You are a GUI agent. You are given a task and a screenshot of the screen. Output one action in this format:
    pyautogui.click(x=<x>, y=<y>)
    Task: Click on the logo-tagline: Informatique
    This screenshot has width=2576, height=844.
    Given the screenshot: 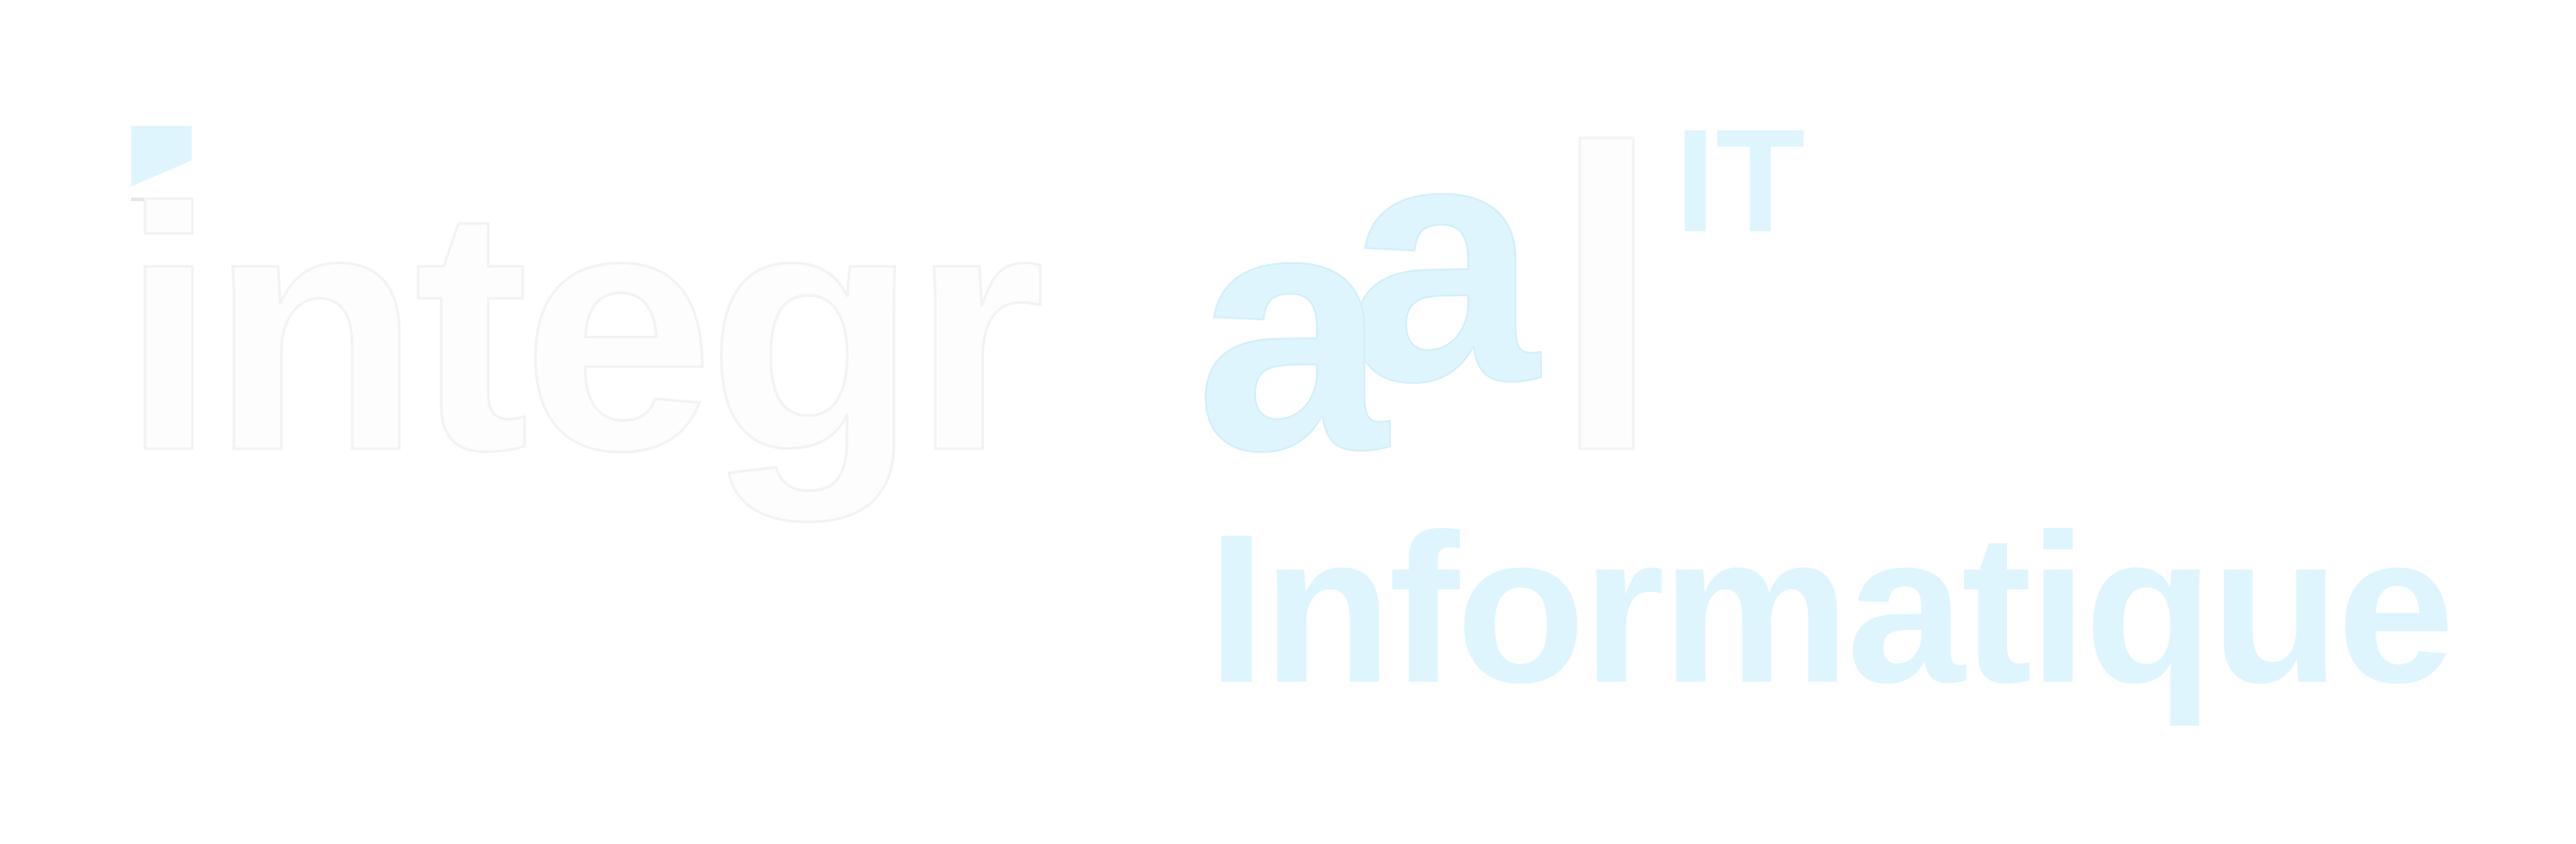 What is the action you would take?
    pyautogui.click(x=1829, y=608)
    